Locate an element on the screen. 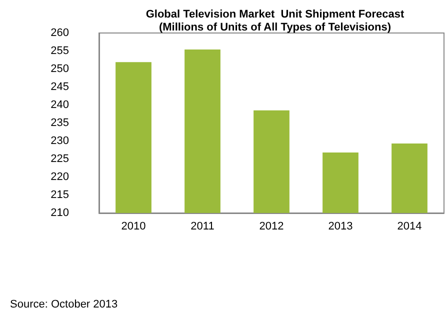 This screenshot has height=320, width=446. source-note: Source: October 2013 is located at coordinates (64, 304).